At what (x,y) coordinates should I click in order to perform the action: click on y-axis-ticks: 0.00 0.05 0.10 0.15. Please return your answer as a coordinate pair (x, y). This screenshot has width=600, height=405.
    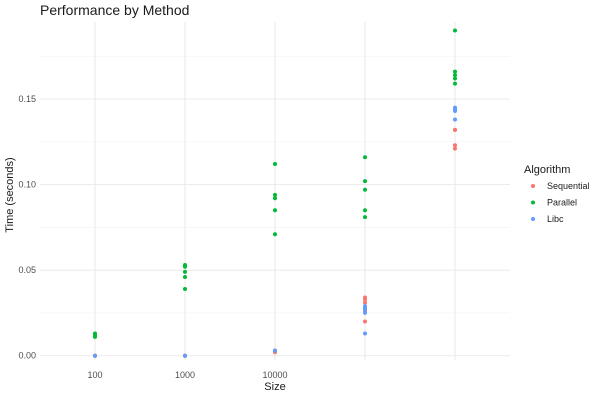
    Looking at the image, I should click on (27, 227).